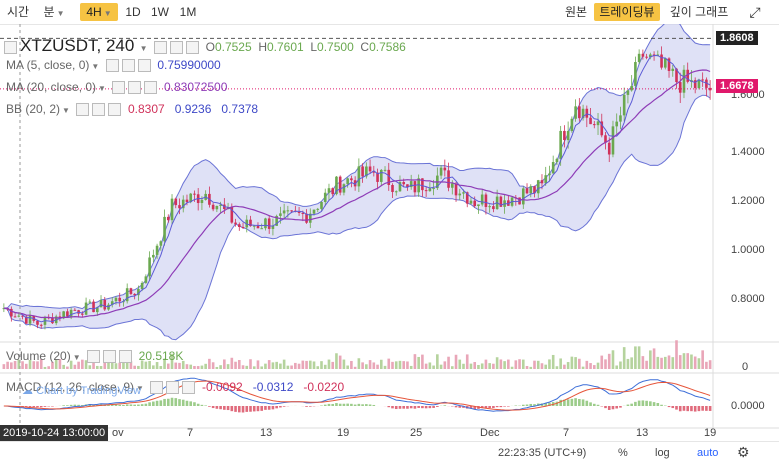 This screenshot has width=779, height=466. I want to click on auto-toggle: auto, so click(707, 453).